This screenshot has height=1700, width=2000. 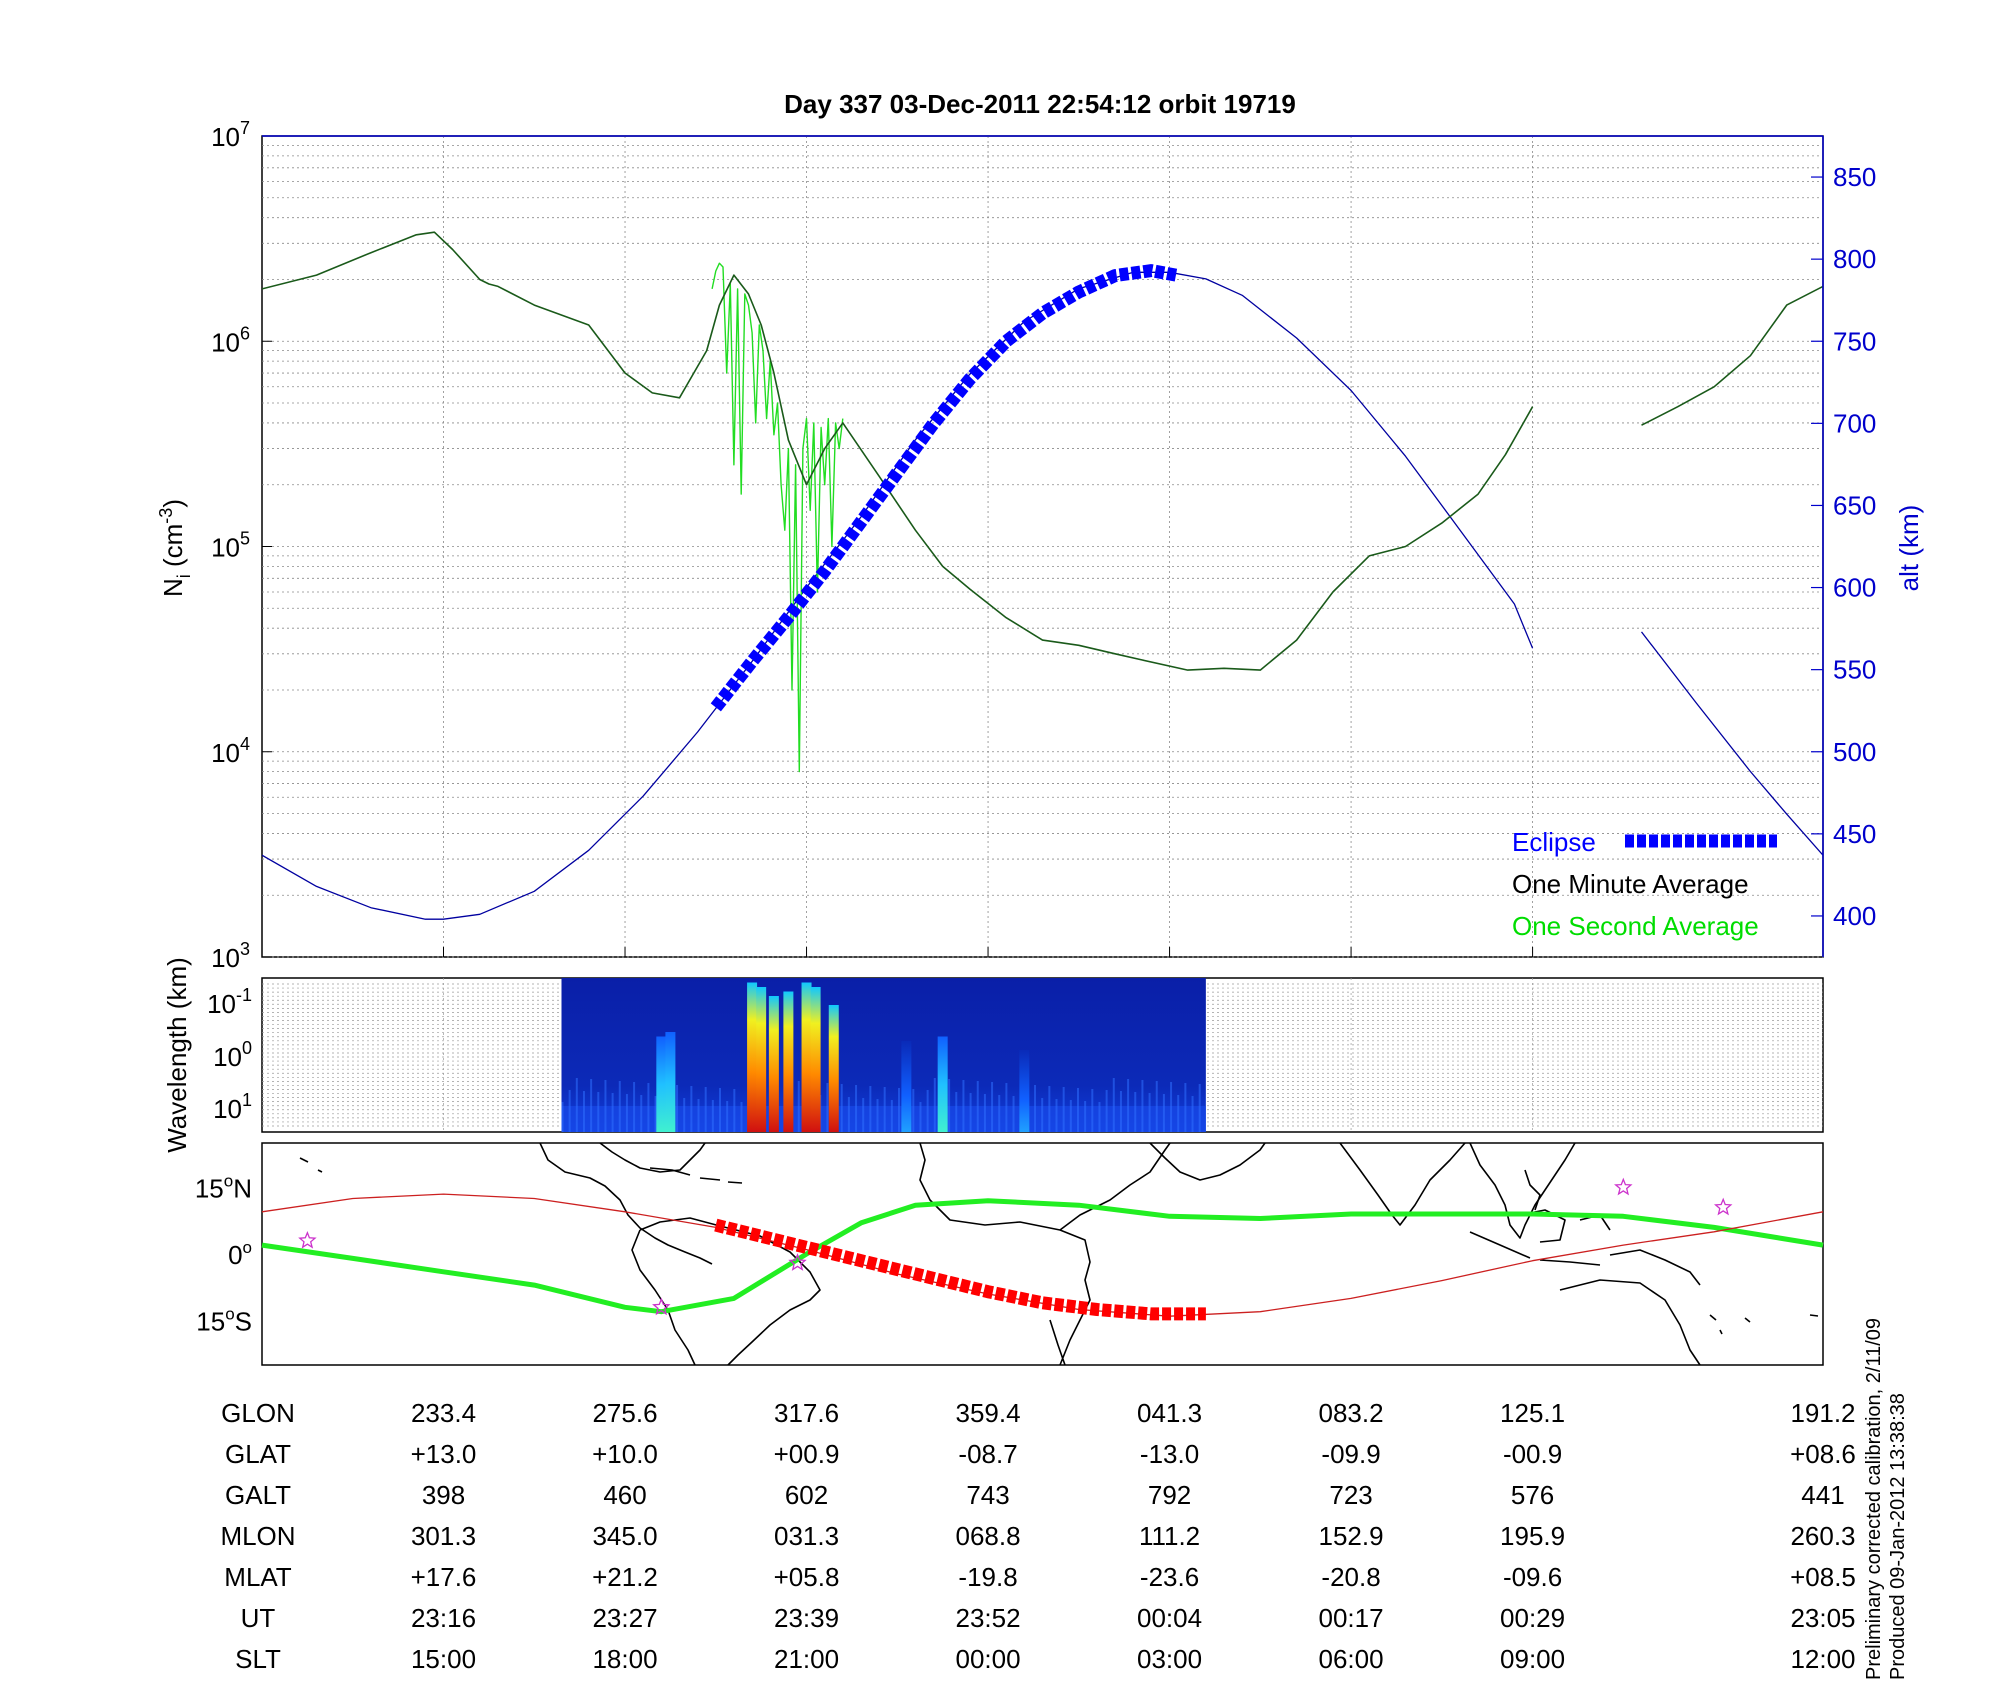 What do you see at coordinates (624, 1495) in the screenshot?
I see `table-cell: 460` at bounding box center [624, 1495].